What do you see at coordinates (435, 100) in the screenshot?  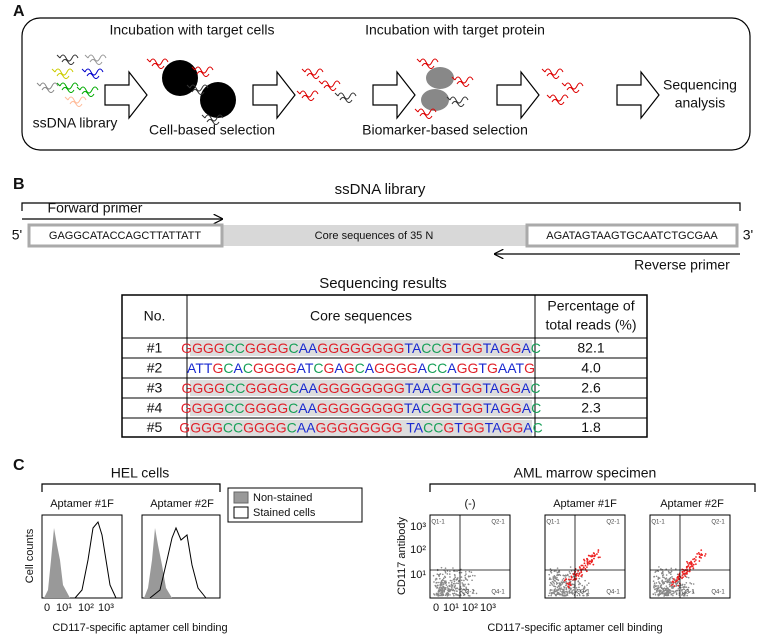 I see `protein` at bounding box center [435, 100].